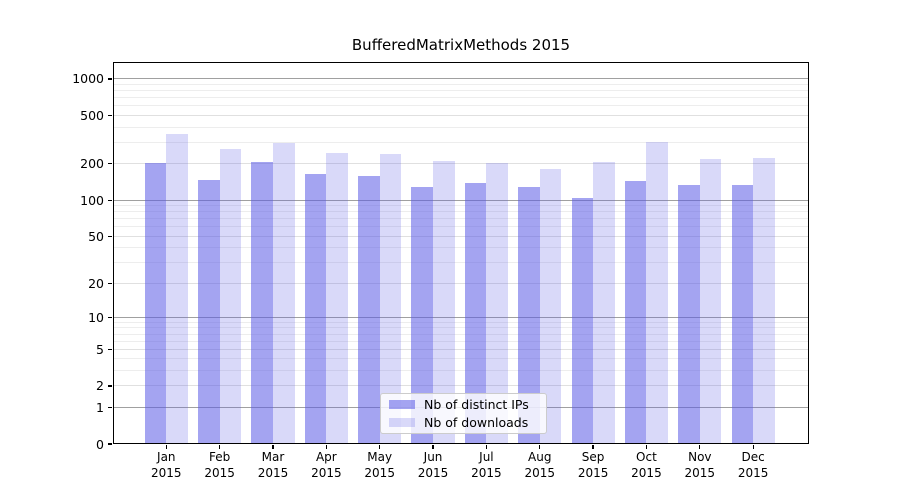 The width and height of the screenshot is (900, 500). Describe the element at coordinates (326, 457) in the screenshot. I see `xtick-label-line: Apr` at that location.